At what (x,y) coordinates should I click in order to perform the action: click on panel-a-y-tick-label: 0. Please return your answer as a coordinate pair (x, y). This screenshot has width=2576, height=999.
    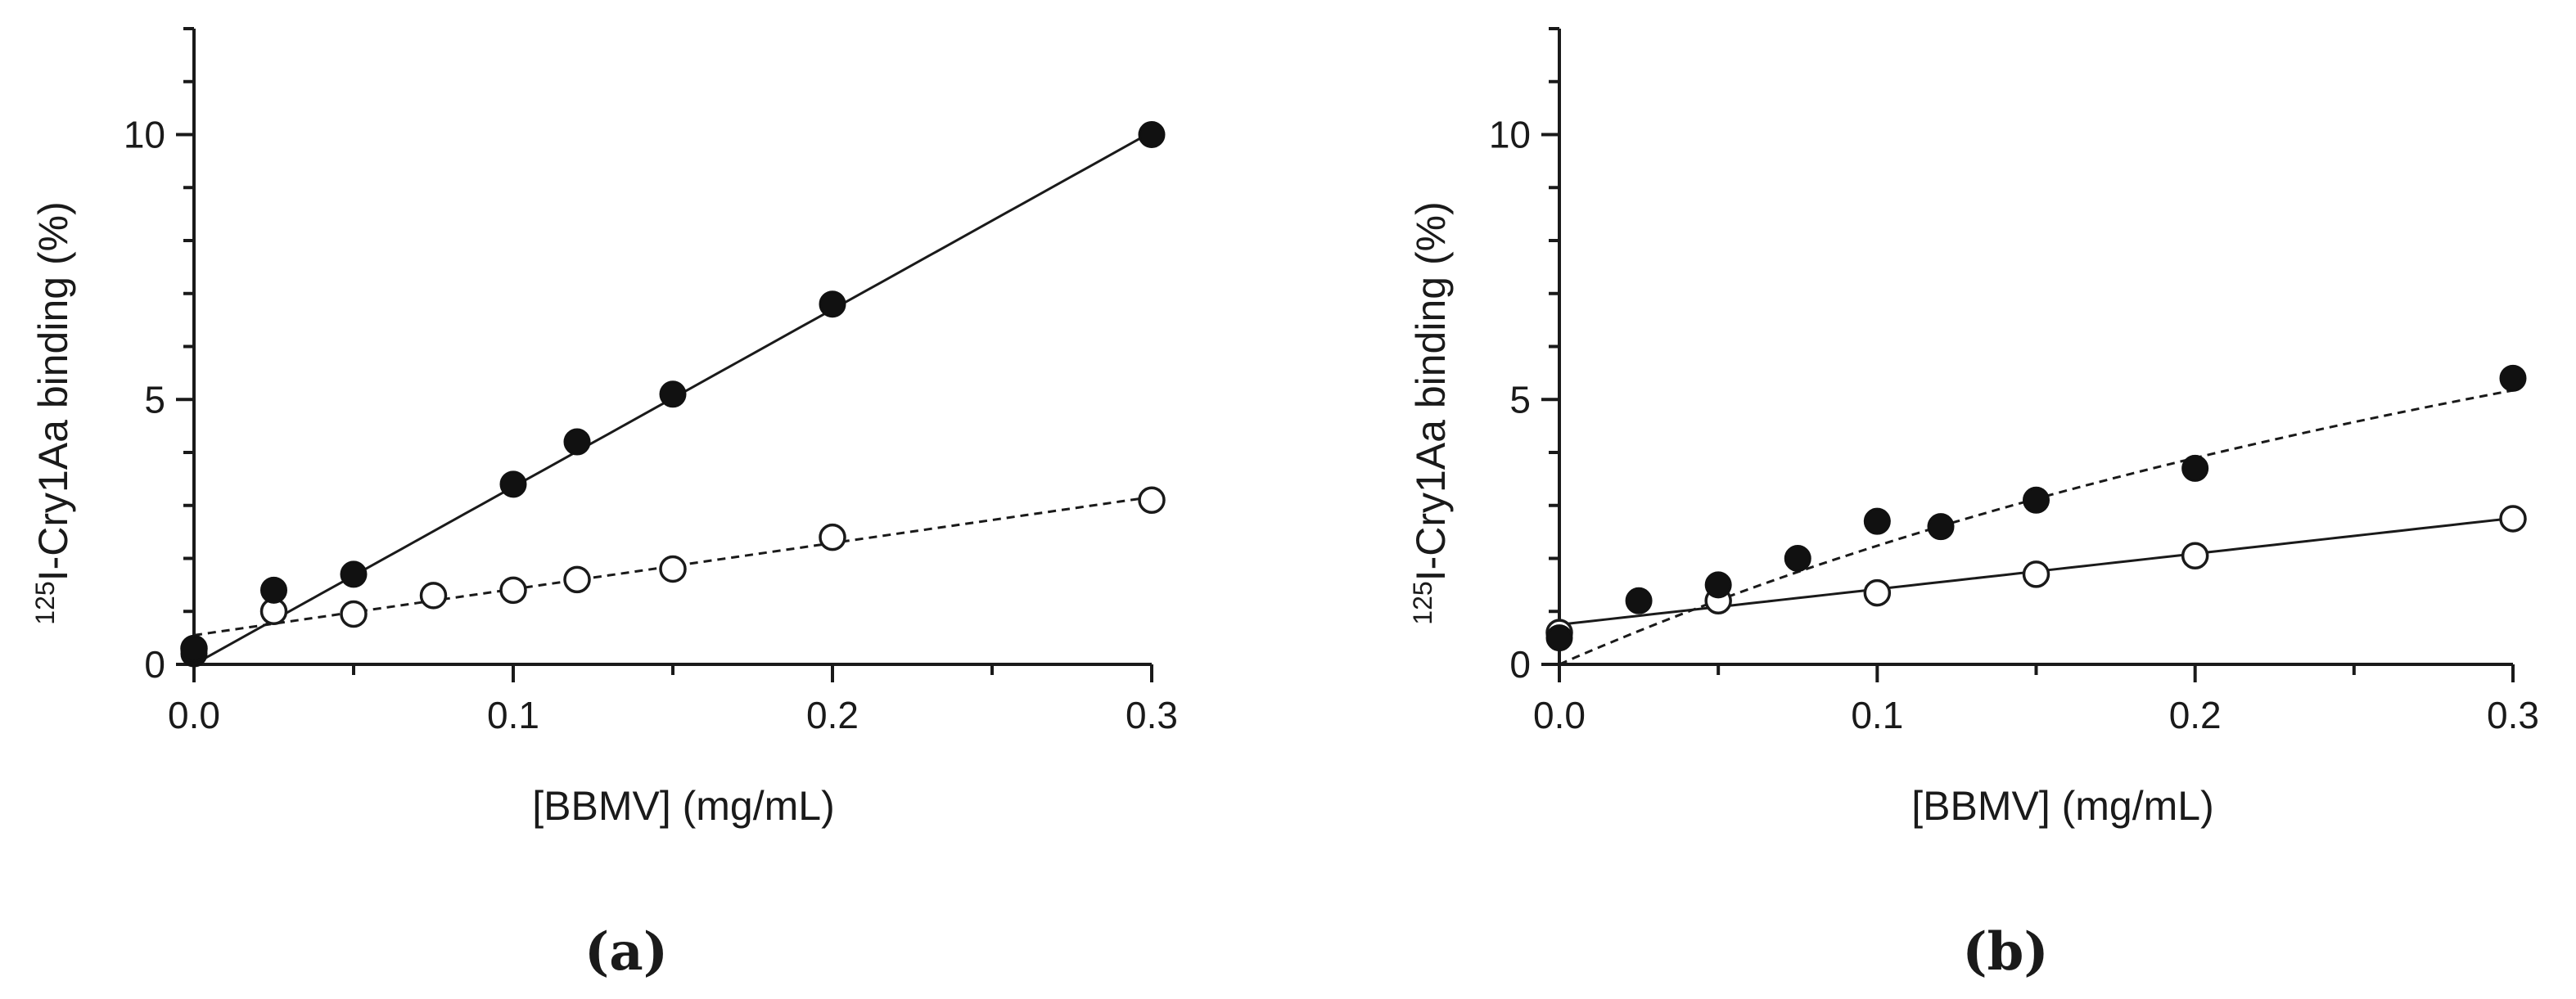
    Looking at the image, I should click on (154, 665).